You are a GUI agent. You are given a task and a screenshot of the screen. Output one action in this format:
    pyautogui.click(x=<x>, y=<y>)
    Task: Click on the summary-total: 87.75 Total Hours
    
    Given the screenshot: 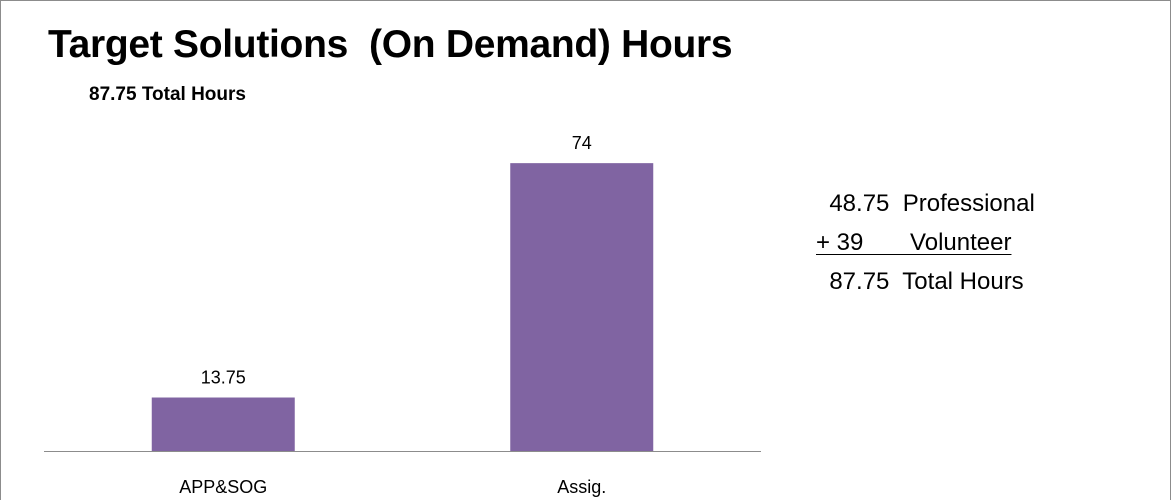 What is the action you would take?
    pyautogui.click(x=920, y=281)
    